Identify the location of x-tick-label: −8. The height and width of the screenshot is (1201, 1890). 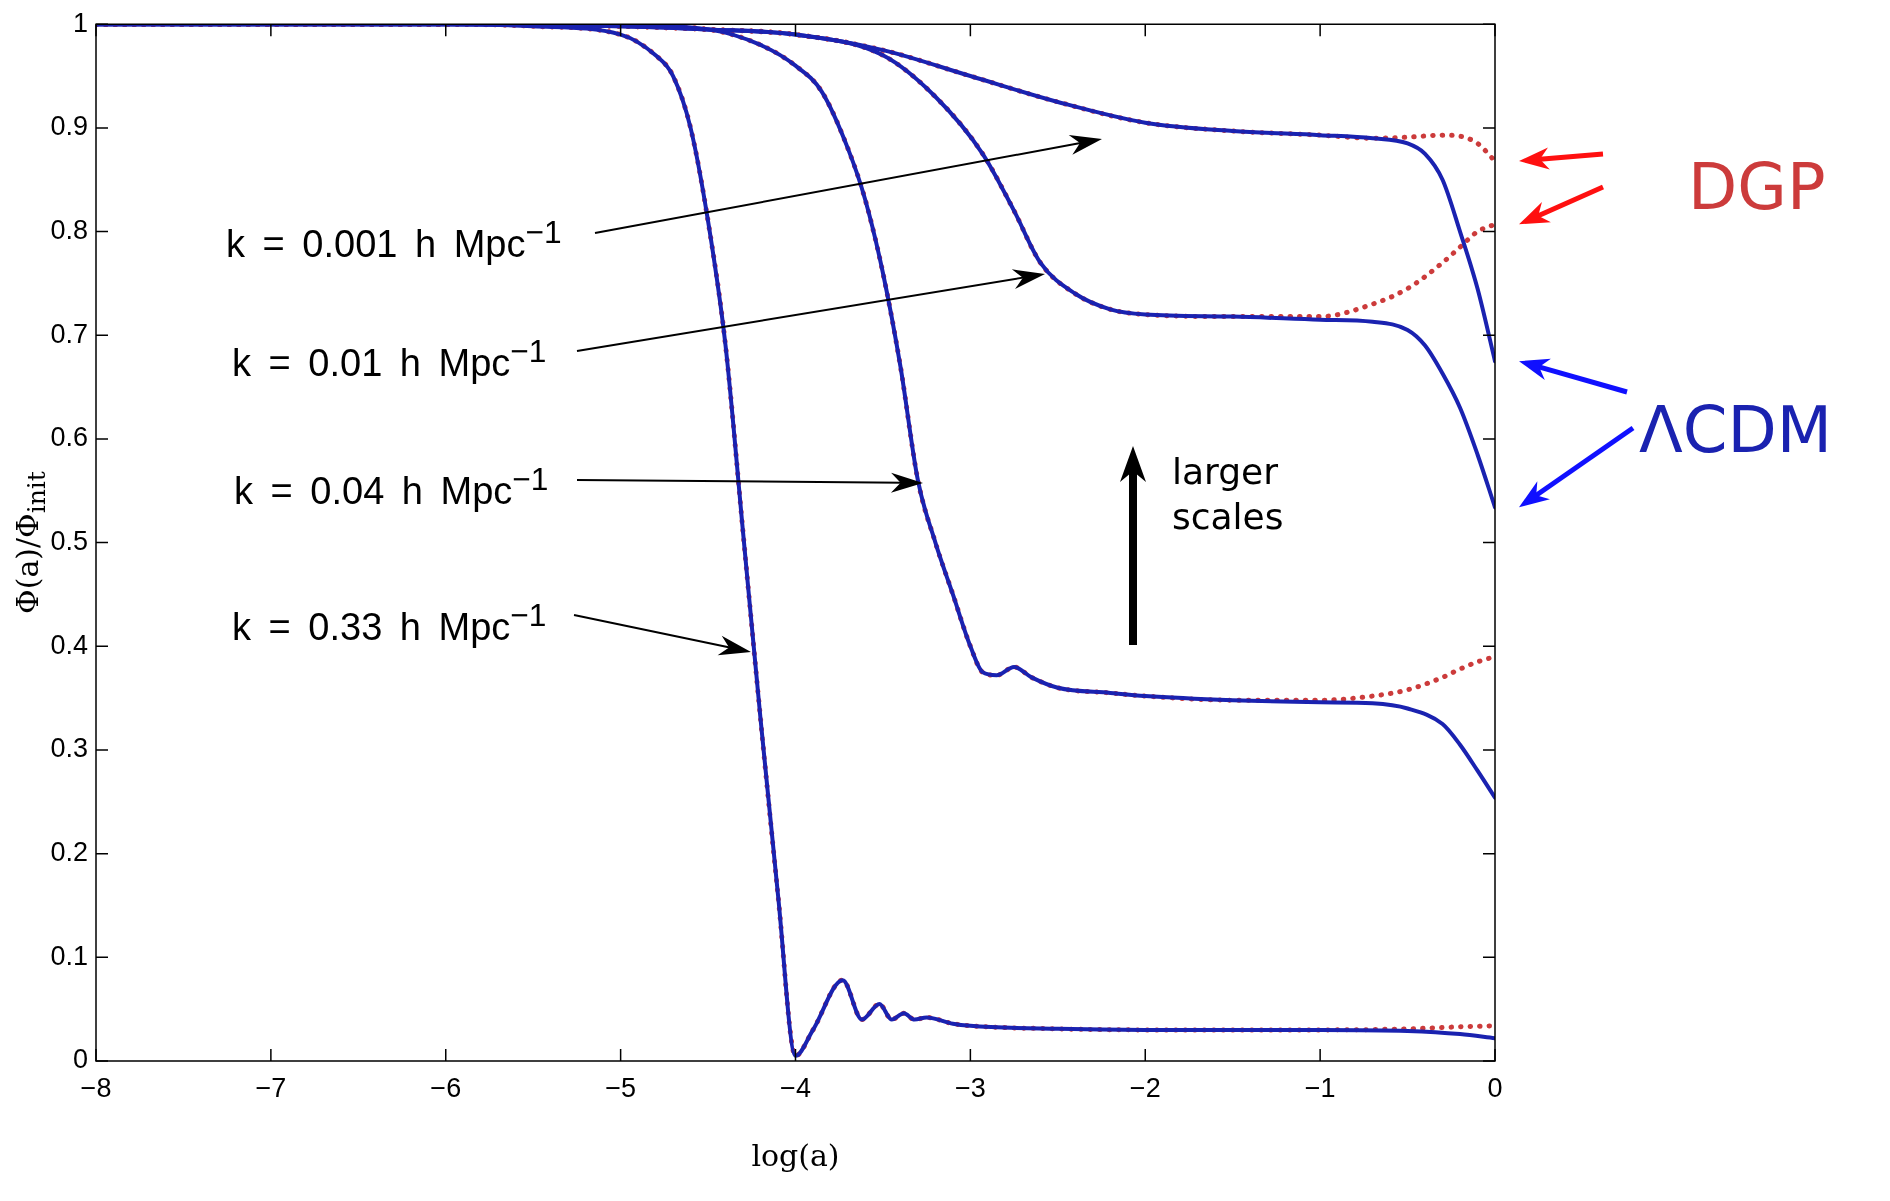
(96, 1087).